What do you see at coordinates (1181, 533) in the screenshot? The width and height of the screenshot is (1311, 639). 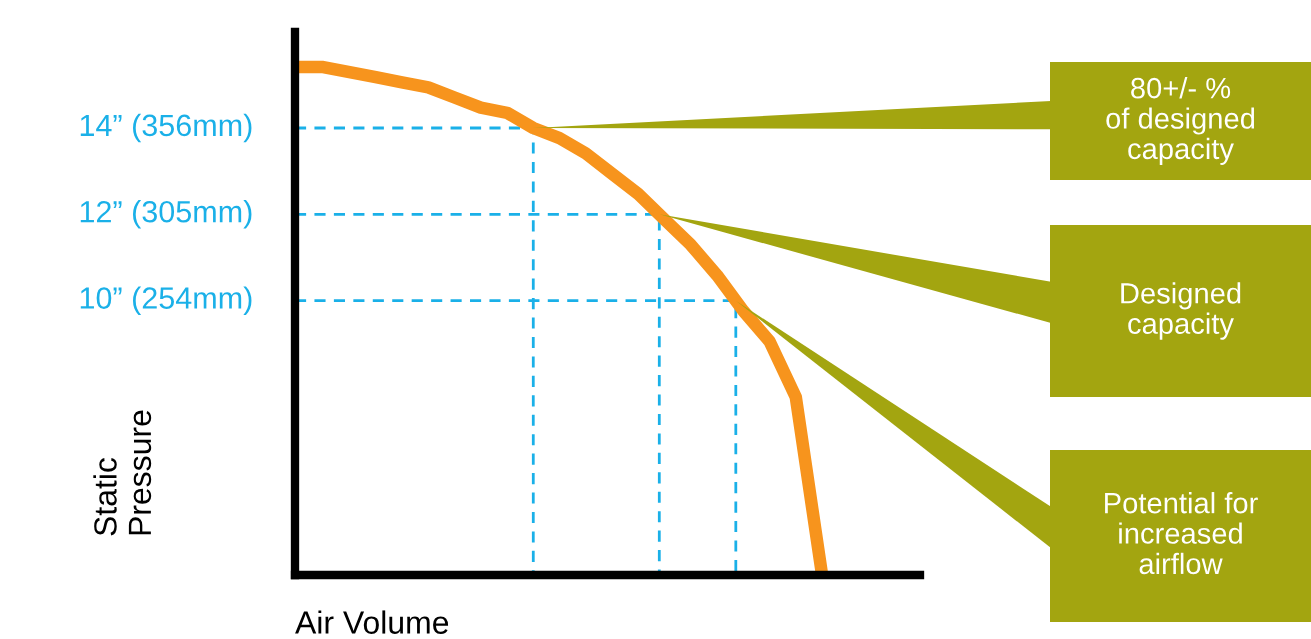 I see `text: Potential for increased airflow` at bounding box center [1181, 533].